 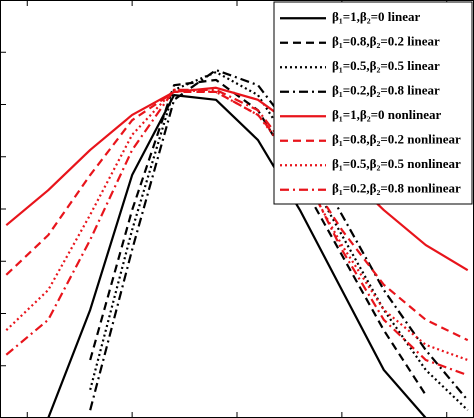 I want to click on legend-label: β₁=1,β₂=0 linear, so click(x=376, y=16).